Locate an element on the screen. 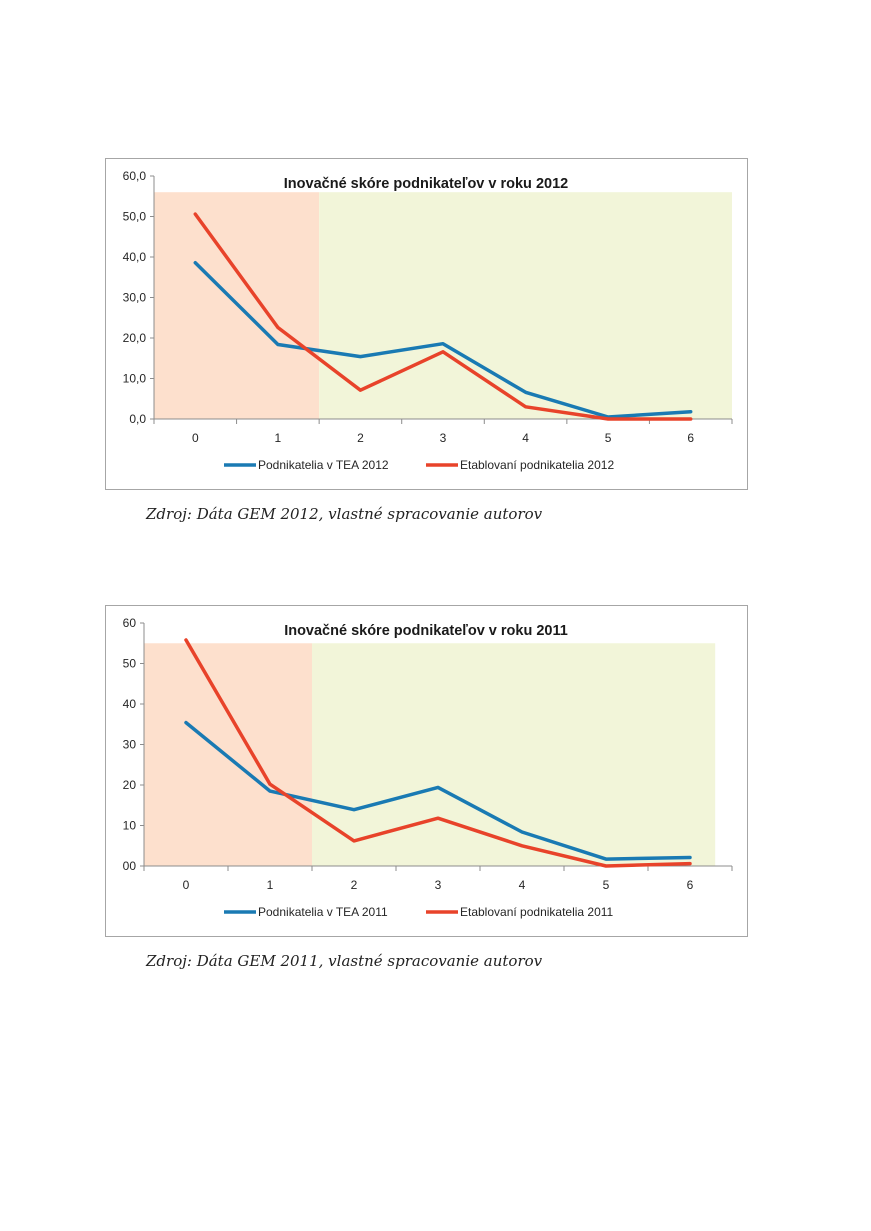  chart-title: Inovačné skóre podnikateľov v roku 2012 is located at coordinates (426, 184).